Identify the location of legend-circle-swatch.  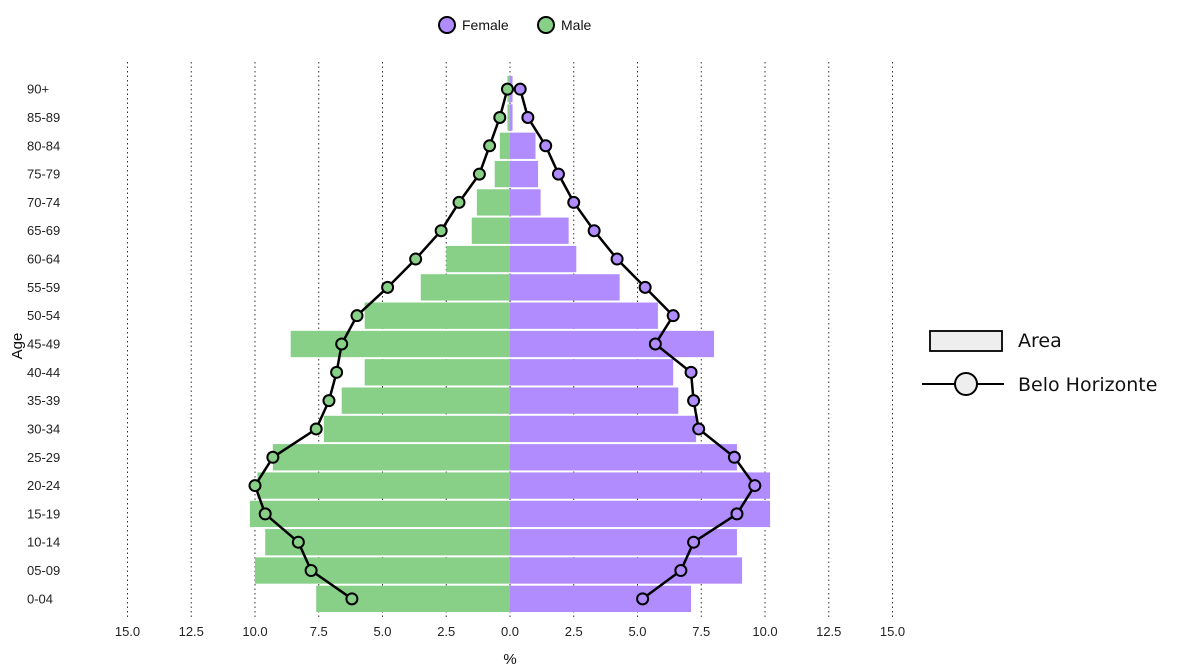
(966, 384).